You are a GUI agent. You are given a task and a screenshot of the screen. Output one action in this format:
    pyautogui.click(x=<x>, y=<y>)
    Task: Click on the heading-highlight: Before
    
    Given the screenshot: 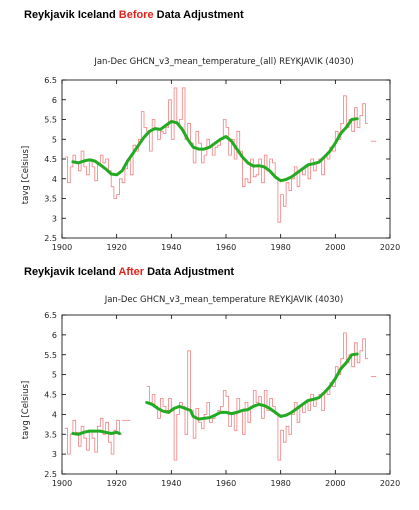 What is the action you would take?
    pyautogui.click(x=136, y=15)
    